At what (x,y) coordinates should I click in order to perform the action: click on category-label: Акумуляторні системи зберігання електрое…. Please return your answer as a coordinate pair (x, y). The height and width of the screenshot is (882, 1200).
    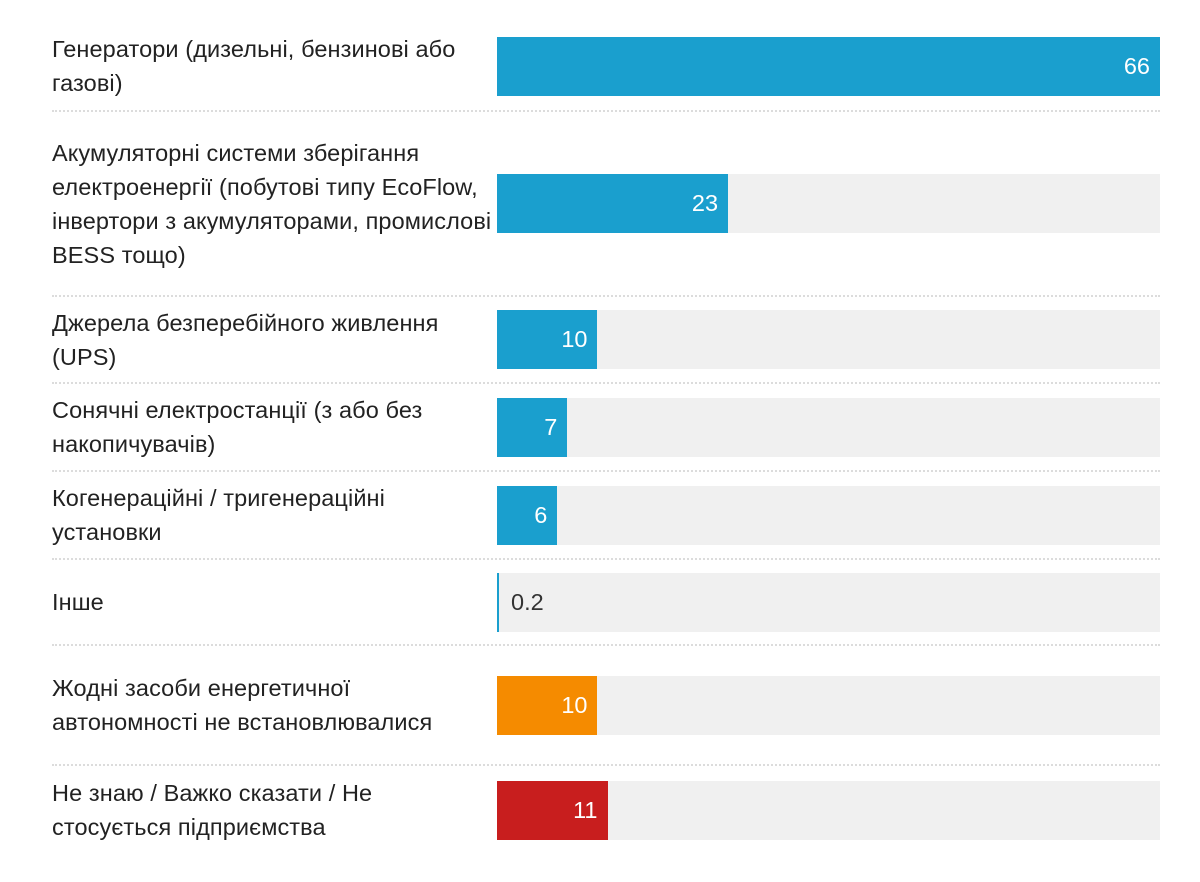
    Looking at the image, I should click on (272, 203).